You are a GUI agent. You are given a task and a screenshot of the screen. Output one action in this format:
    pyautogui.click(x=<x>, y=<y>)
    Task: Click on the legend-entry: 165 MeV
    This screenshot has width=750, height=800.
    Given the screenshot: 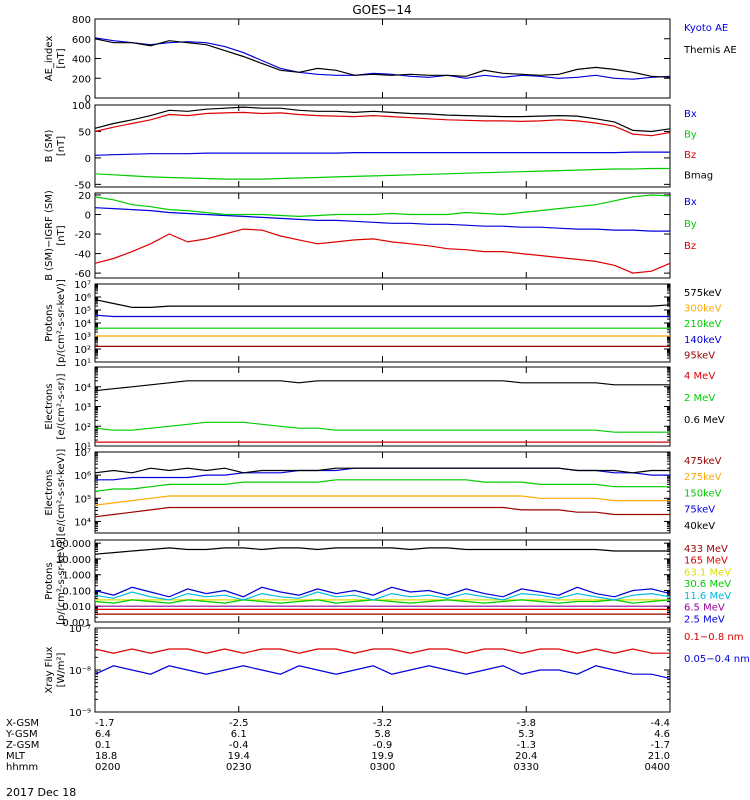 What is the action you would take?
    pyautogui.click(x=706, y=561)
    